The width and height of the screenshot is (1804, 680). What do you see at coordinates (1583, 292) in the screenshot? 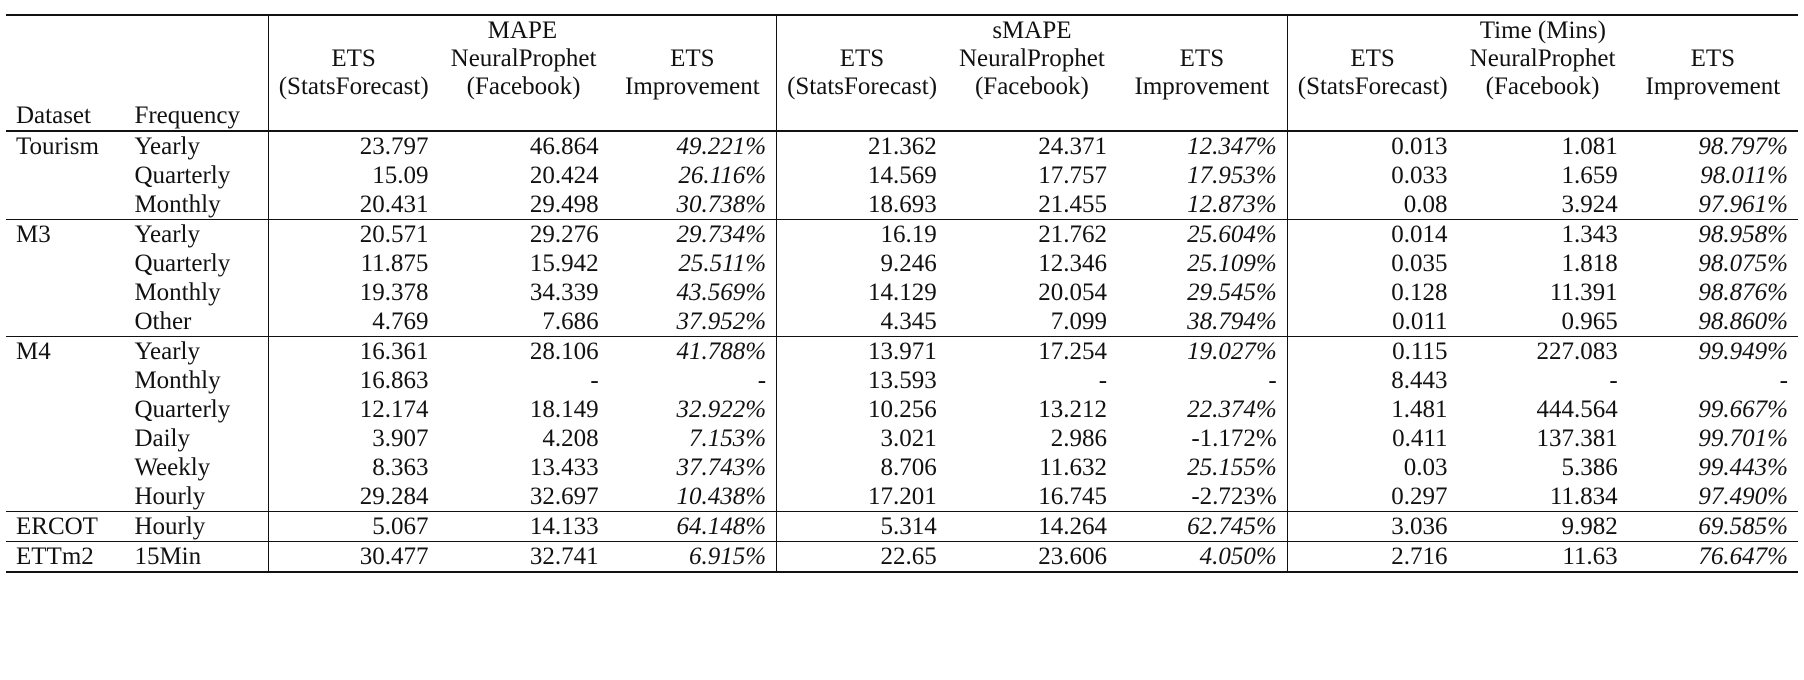
I see `value-cell: 11.391` at bounding box center [1583, 292].